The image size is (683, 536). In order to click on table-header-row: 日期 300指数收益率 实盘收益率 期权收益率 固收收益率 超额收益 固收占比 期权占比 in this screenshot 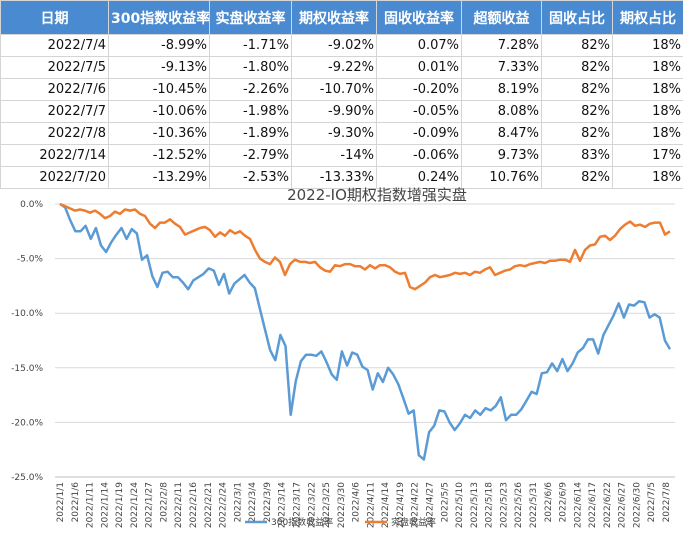, I will do `click(341, 17)`.